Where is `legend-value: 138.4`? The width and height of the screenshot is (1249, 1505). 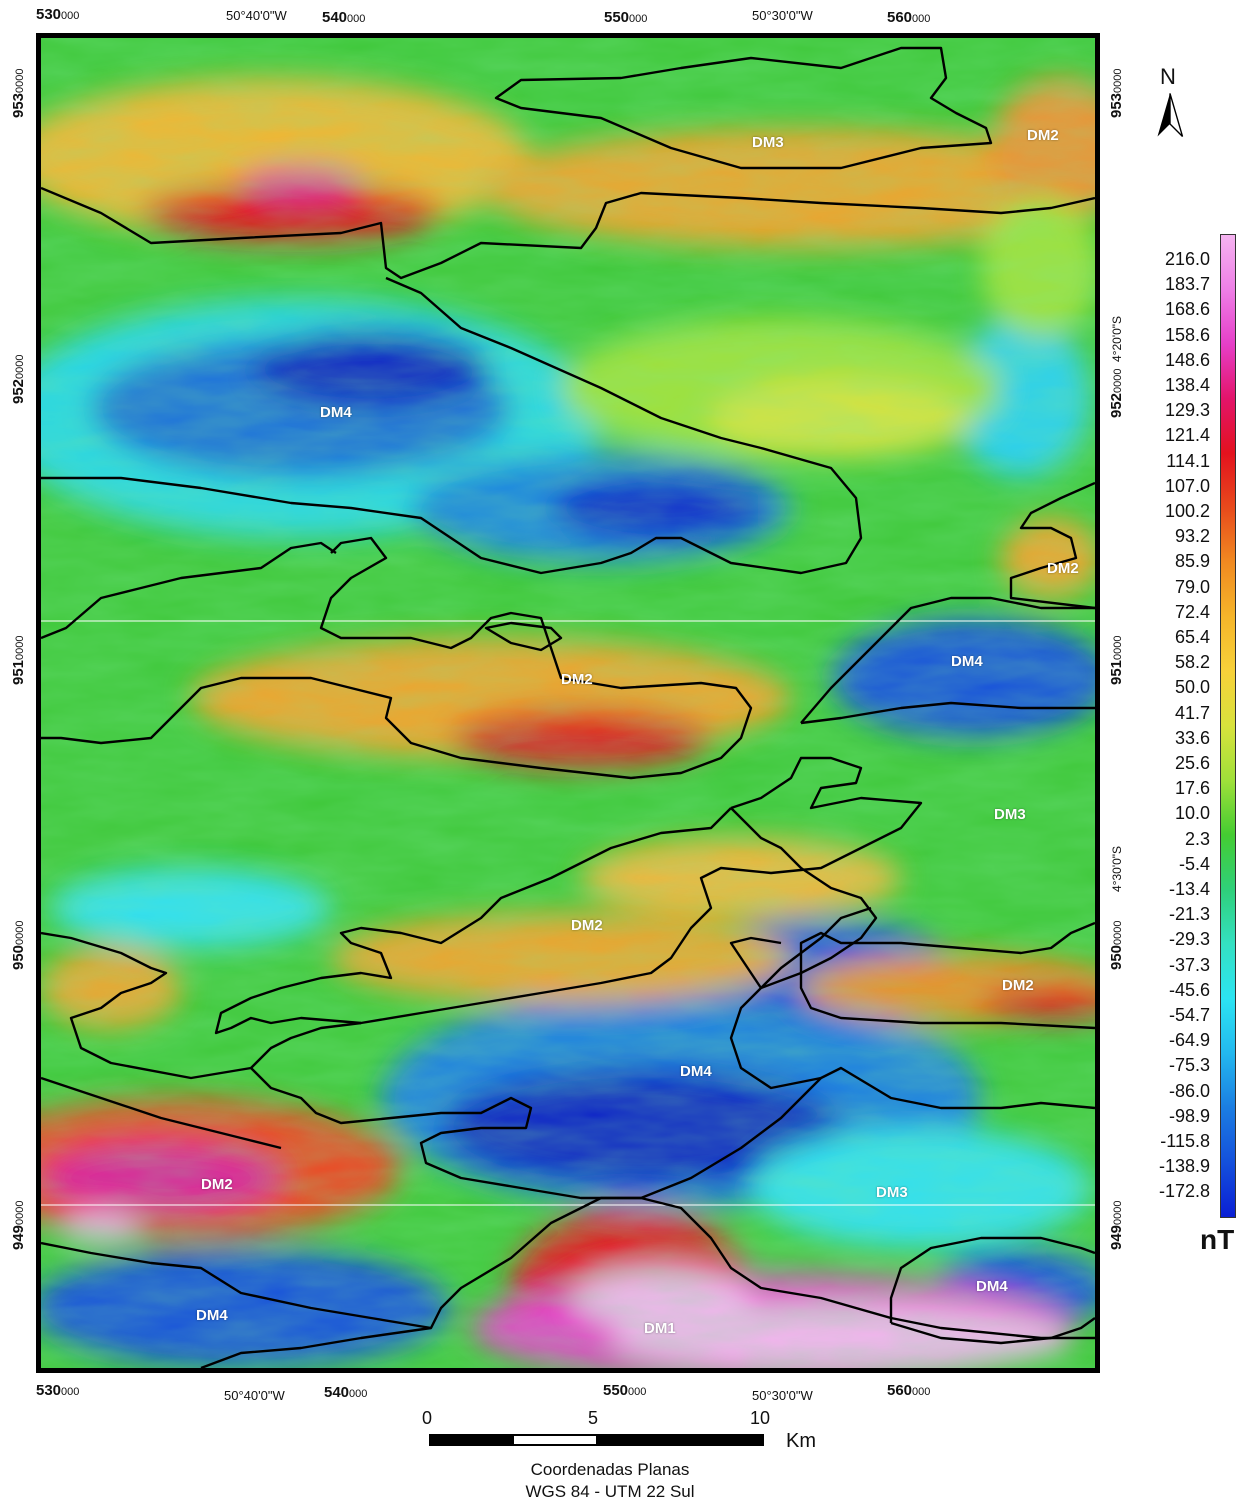 legend-value: 138.4 is located at coordinates (1187, 385).